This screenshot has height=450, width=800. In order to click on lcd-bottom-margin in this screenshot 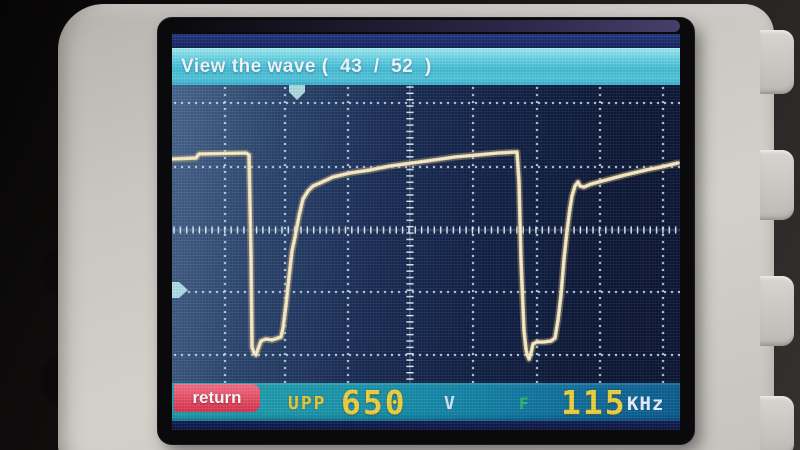, I will do `click(426, 425)`.